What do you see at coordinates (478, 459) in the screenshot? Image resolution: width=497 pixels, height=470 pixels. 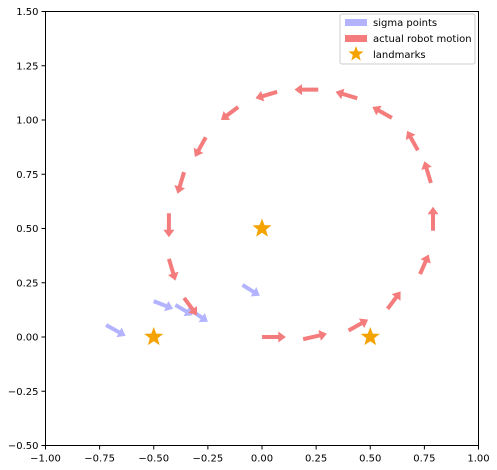 I see `x-tick-label: 1.00` at bounding box center [478, 459].